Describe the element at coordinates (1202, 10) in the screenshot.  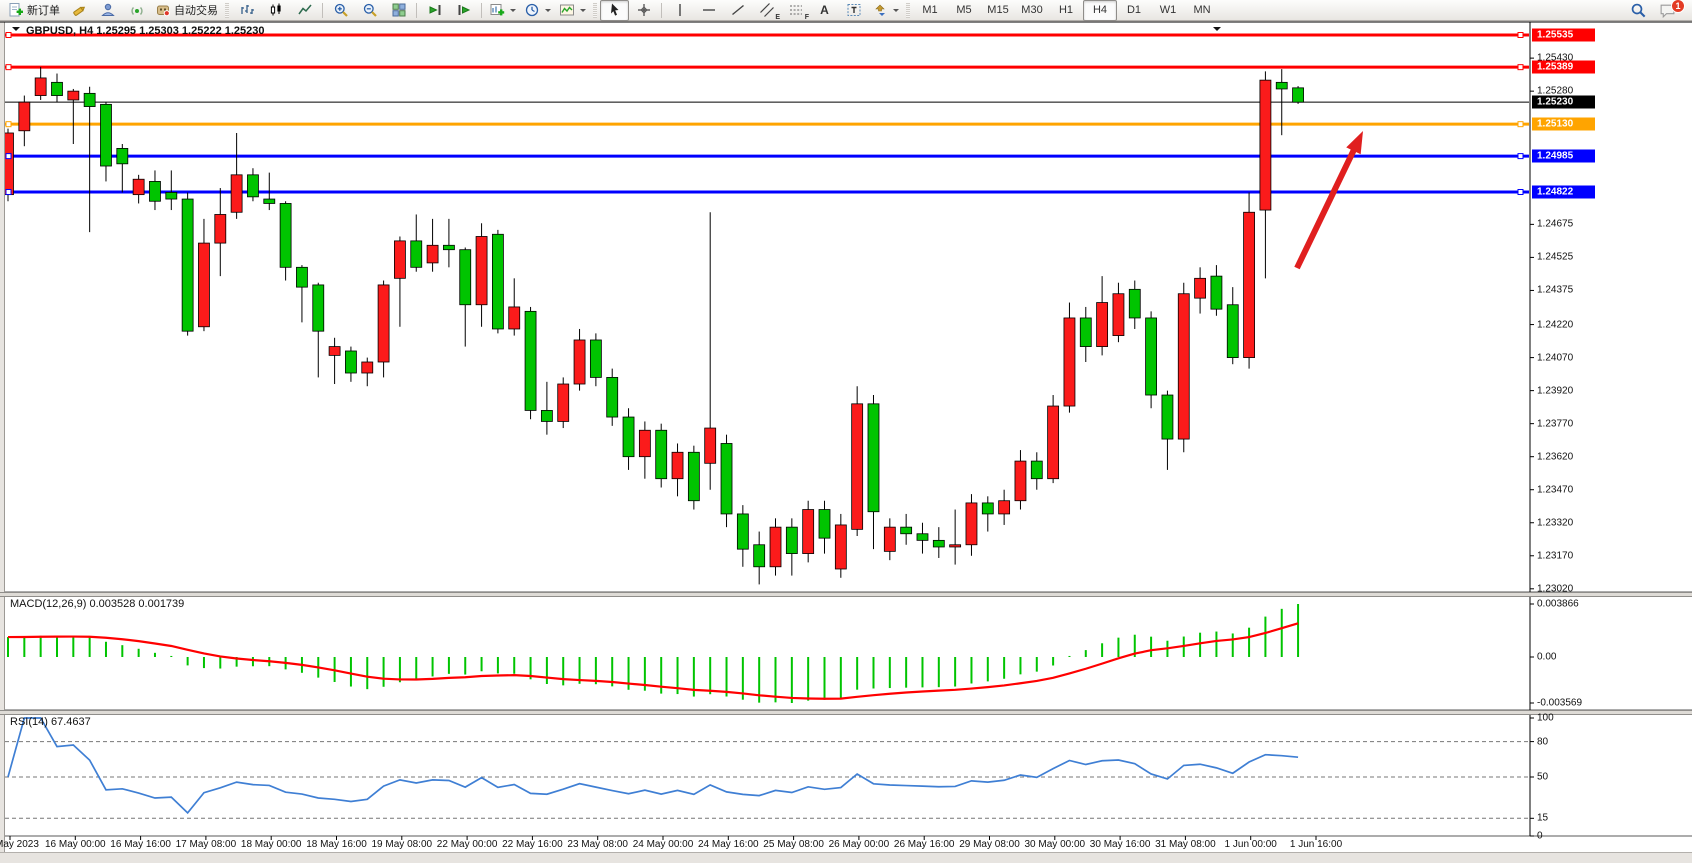
I see `timeframe-button-mn: MN` at that location.